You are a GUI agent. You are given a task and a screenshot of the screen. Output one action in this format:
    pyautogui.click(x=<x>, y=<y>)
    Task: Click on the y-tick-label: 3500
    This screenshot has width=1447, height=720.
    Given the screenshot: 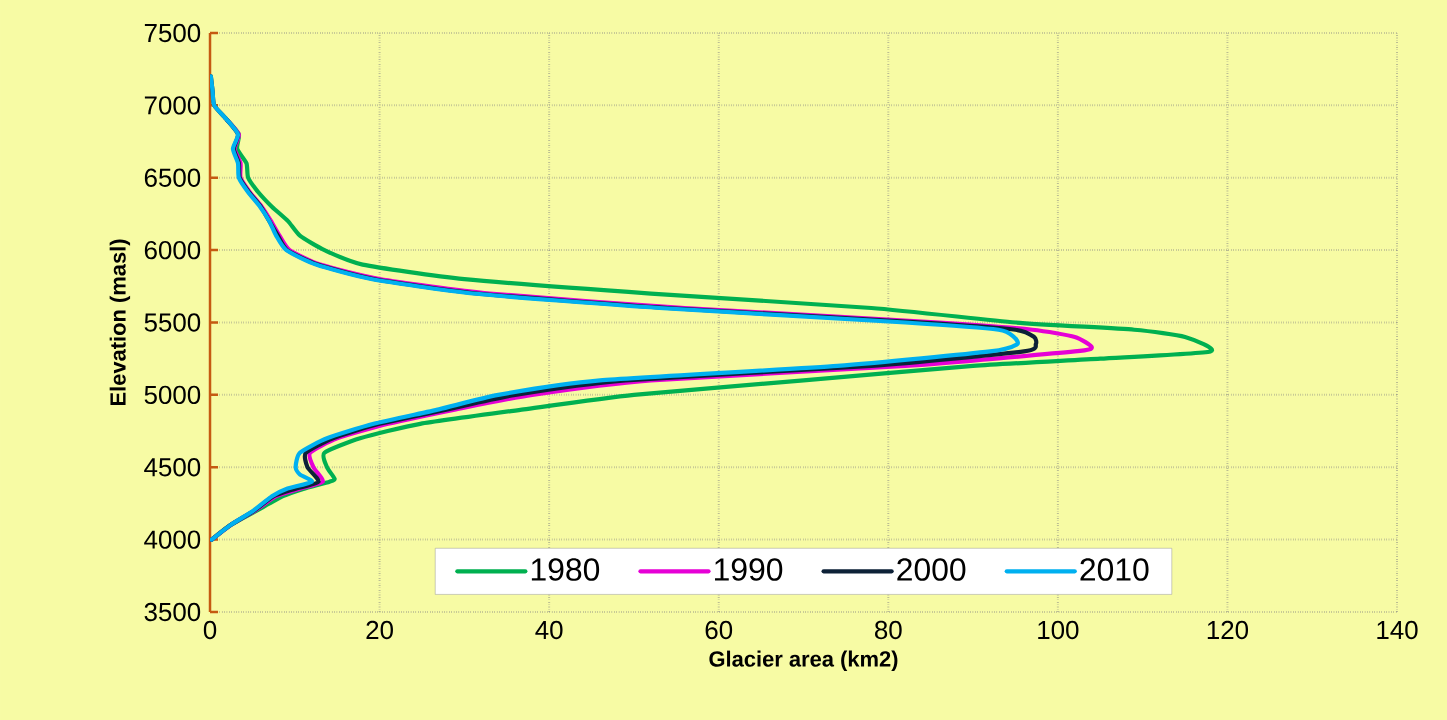 What is the action you would take?
    pyautogui.click(x=172, y=612)
    